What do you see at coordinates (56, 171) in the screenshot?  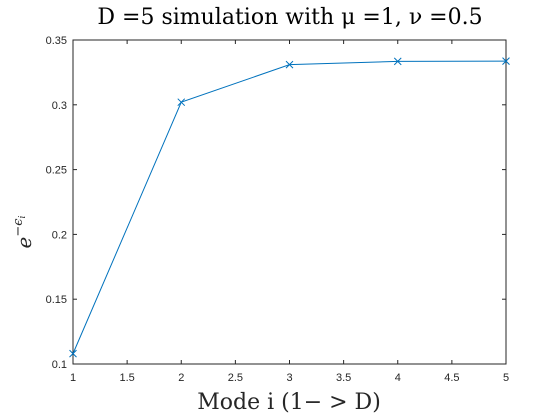 I see `y-tick-label: 0.25` at bounding box center [56, 171].